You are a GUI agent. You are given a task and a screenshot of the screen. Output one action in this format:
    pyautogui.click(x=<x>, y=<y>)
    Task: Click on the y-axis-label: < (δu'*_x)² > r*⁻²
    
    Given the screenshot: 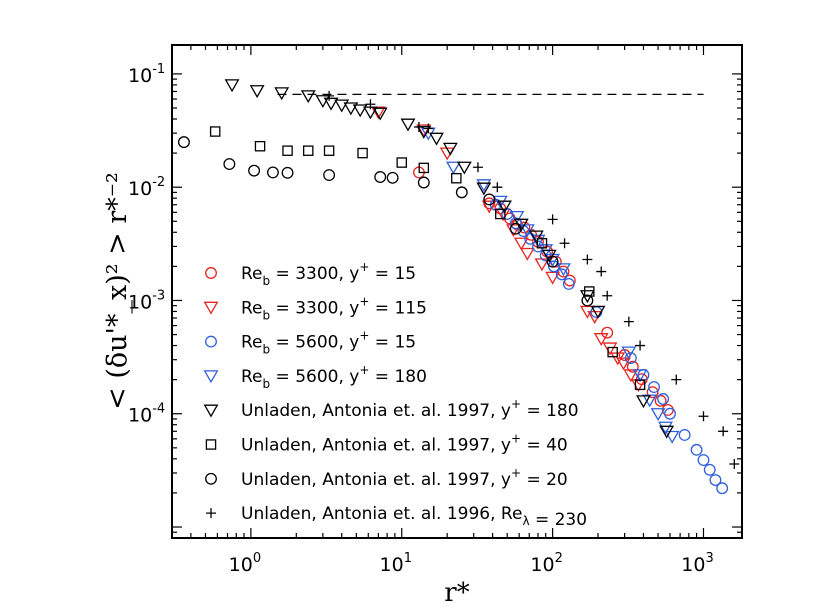 What is the action you would take?
    pyautogui.click(x=117, y=291)
    